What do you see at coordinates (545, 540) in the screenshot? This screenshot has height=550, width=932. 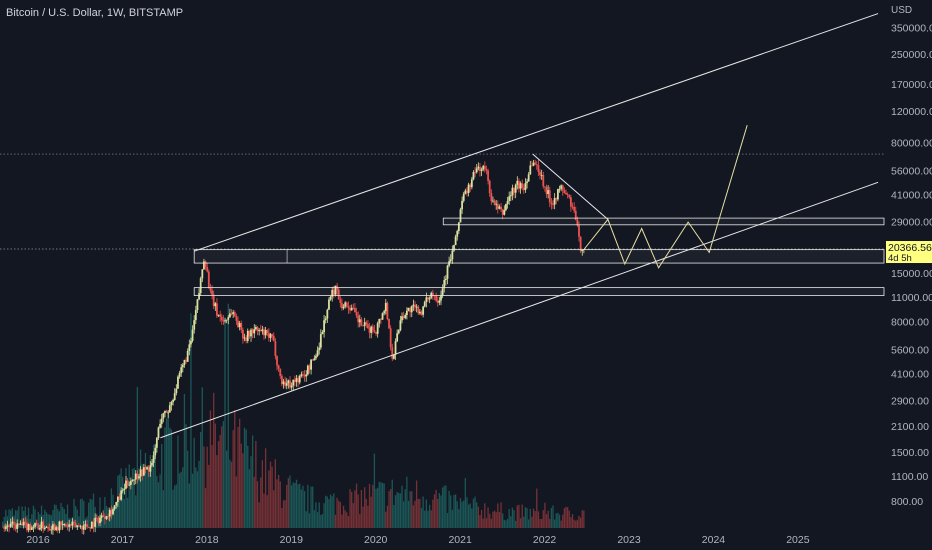 I see `time-tick-label: 2022` at bounding box center [545, 540].